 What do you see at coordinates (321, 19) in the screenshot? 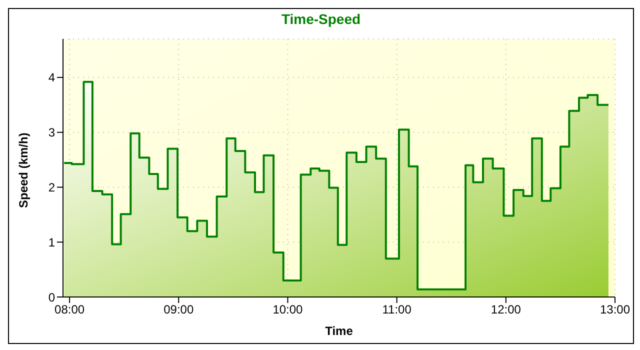
I see `chart-title: Time-Speed` at bounding box center [321, 19].